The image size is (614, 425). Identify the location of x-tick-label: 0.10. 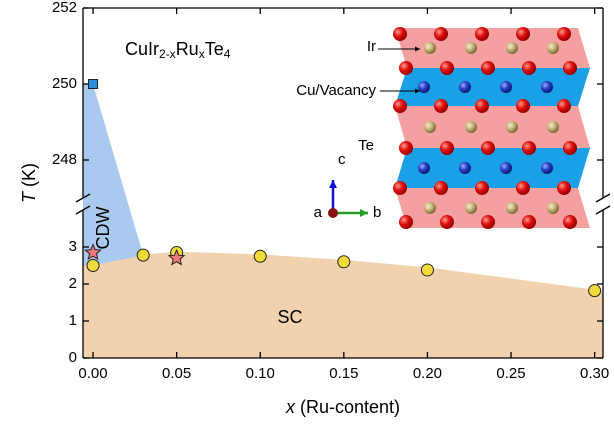
(260, 373).